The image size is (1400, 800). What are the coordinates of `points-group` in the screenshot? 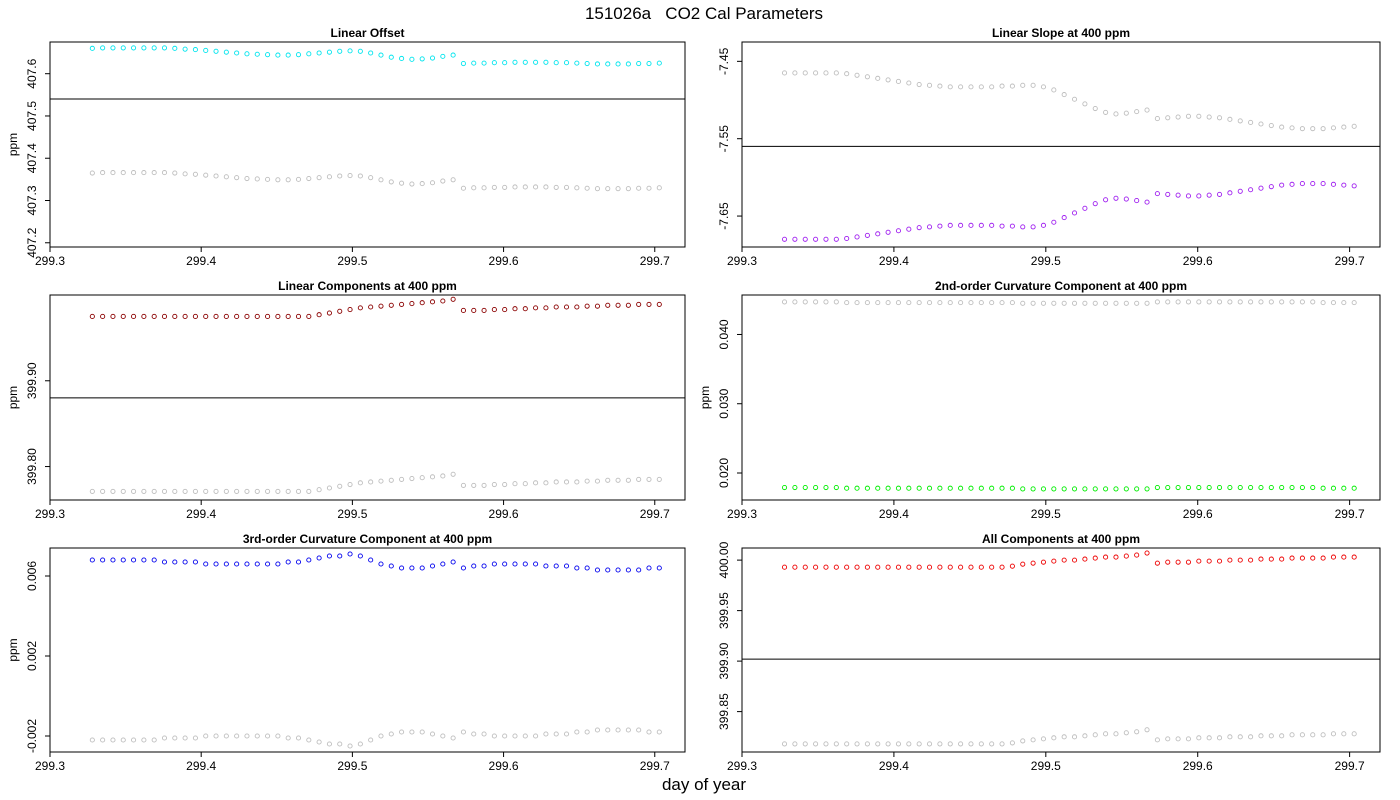 It's located at (1069, 156).